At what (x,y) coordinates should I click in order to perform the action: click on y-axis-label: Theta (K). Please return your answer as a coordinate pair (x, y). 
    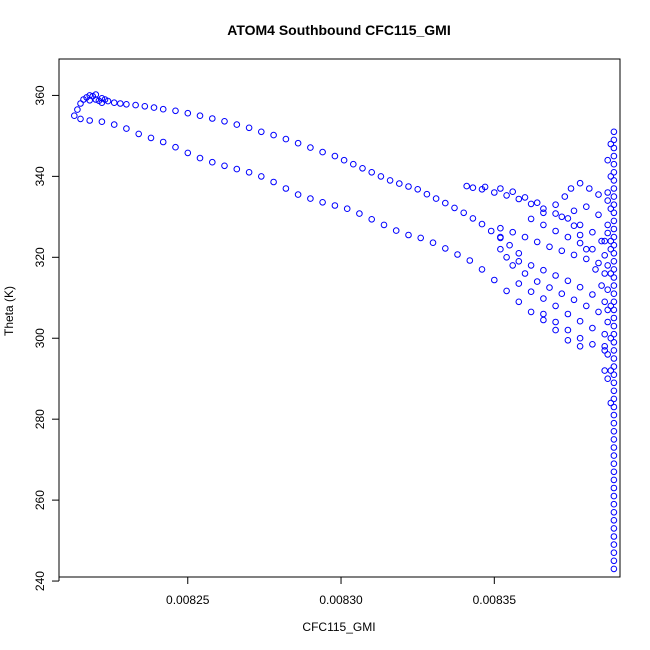
    Looking at the image, I should click on (9, 311).